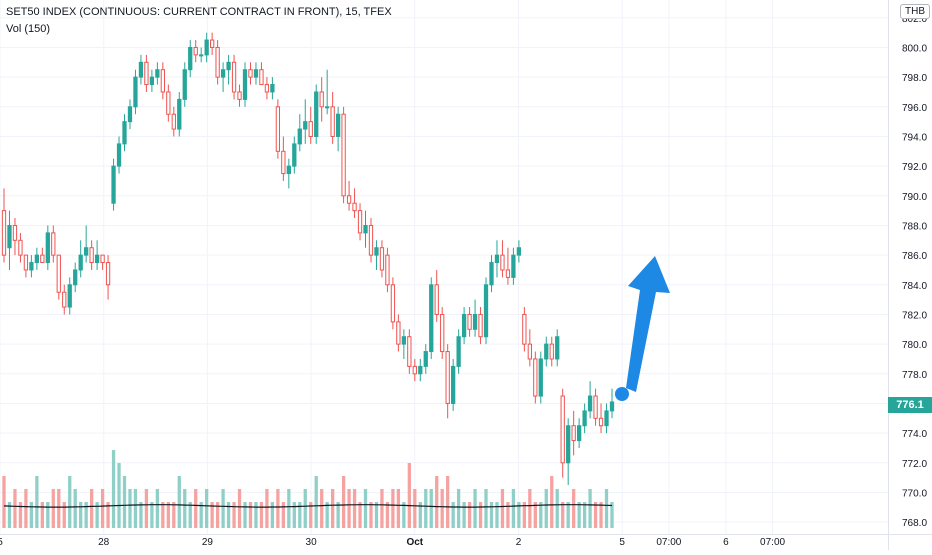 Image resolution: width=932 pixels, height=555 pixels. Describe the element at coordinates (914, 375) in the screenshot. I see `y-tick-label: 778.0` at that location.